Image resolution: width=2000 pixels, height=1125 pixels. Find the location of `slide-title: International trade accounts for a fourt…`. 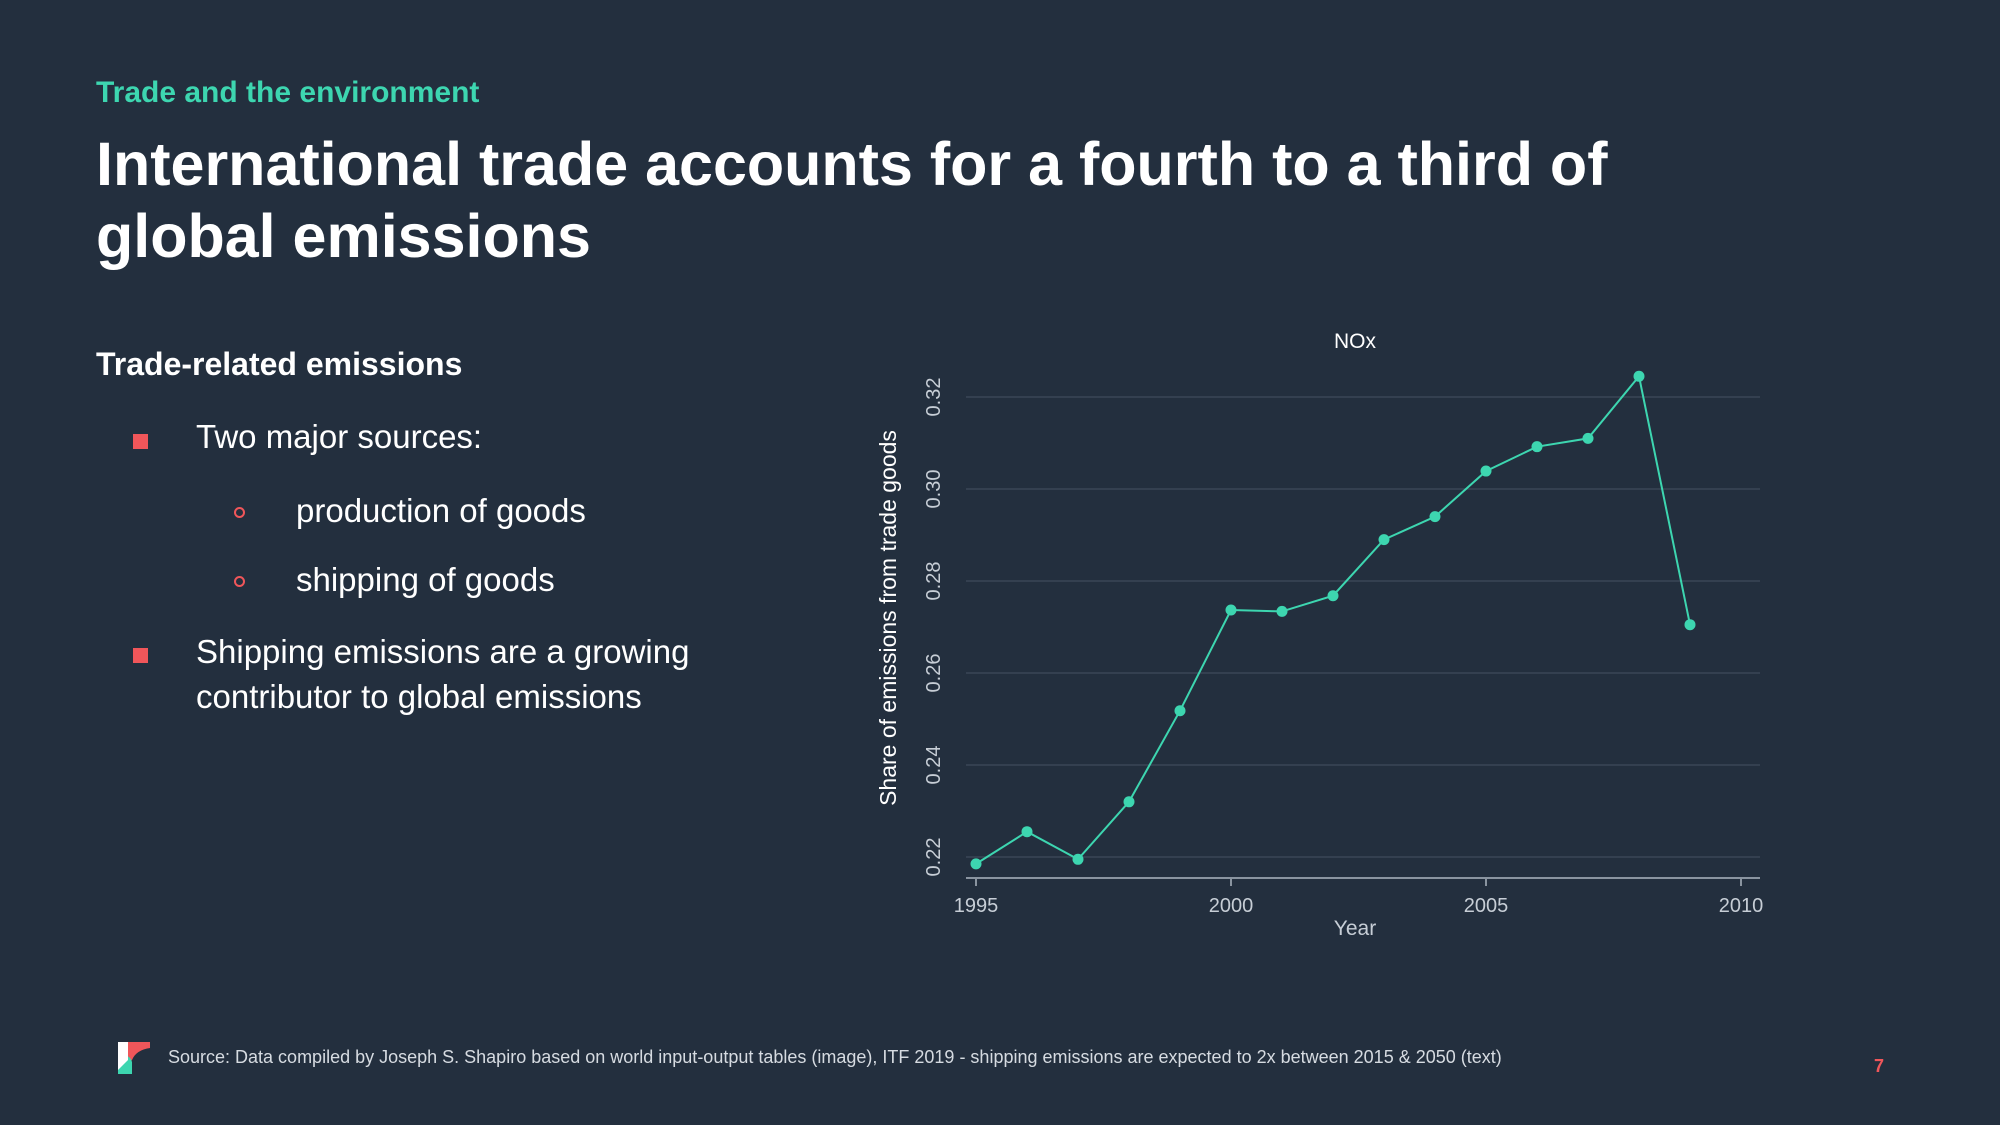

slide-title: International trade accounts for a fourt… is located at coordinates (852, 200).